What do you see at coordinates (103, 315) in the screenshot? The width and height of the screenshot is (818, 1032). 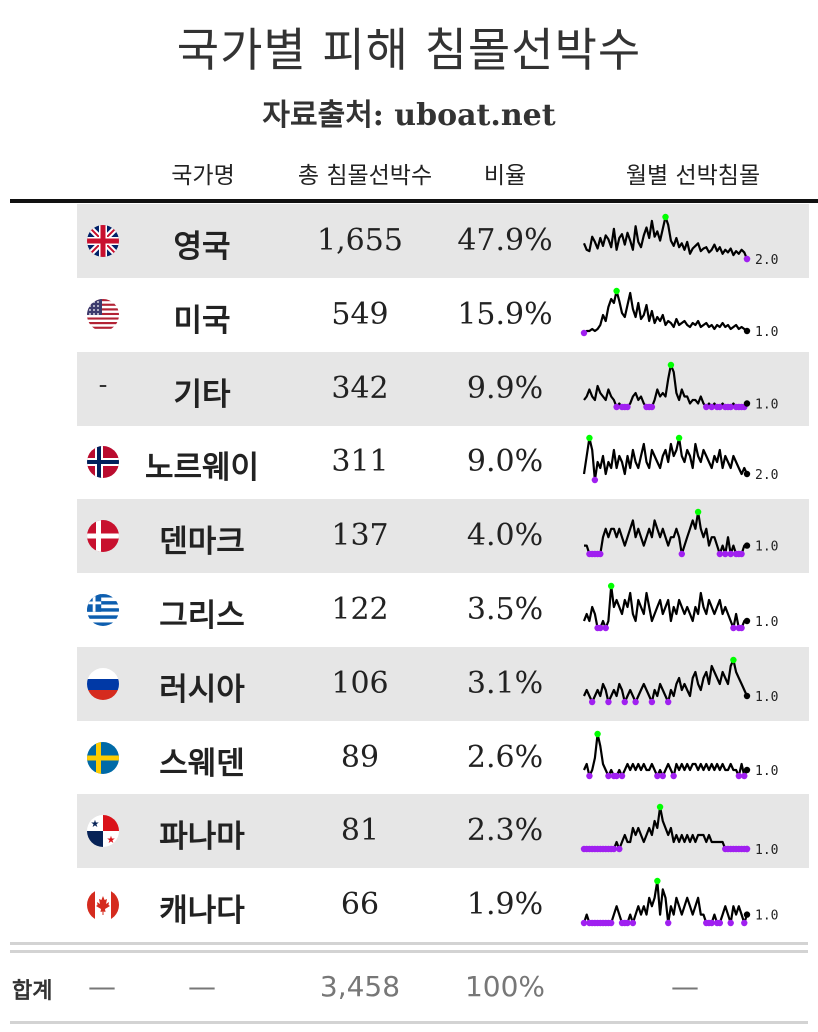 I see `us-flag` at bounding box center [103, 315].